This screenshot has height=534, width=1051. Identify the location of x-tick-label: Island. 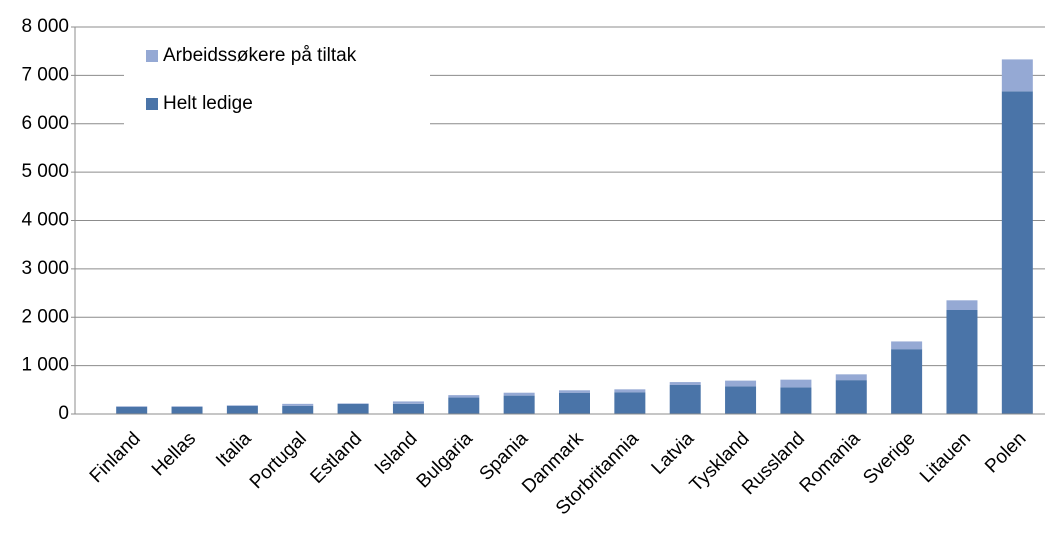
(396, 453).